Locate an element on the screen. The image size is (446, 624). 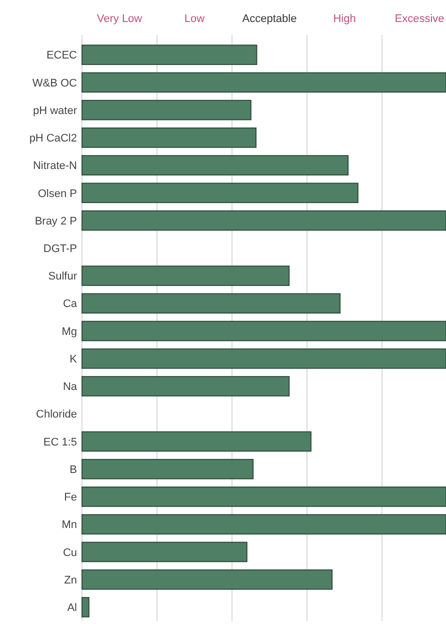
y-tick-label: pH CaCl2 is located at coordinates (53, 138).